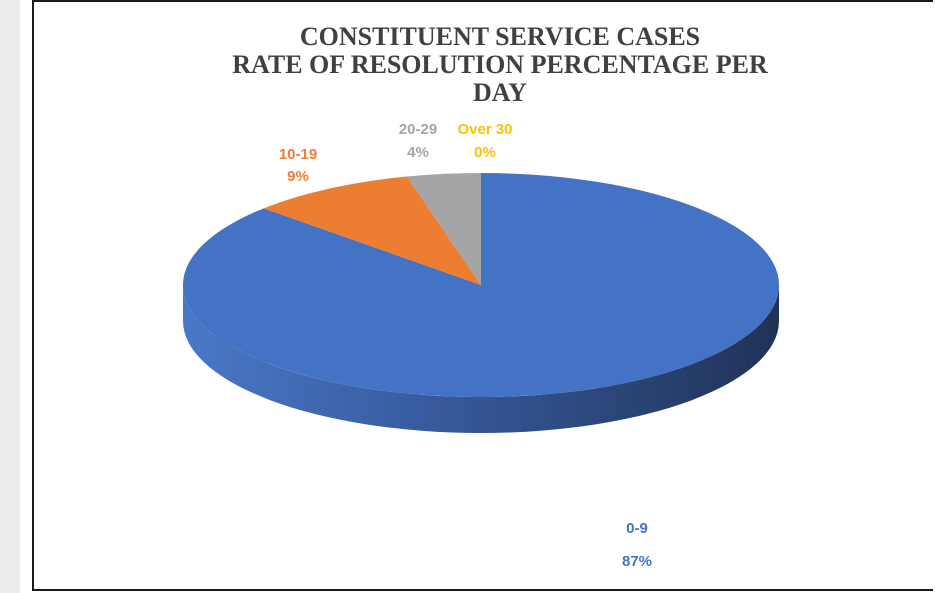 This screenshot has width=935, height=593. Describe the element at coordinates (500, 64) in the screenshot. I see `chart-title-line-2: RATE OF RESOLUTION PERCENTAGE PER` at that location.